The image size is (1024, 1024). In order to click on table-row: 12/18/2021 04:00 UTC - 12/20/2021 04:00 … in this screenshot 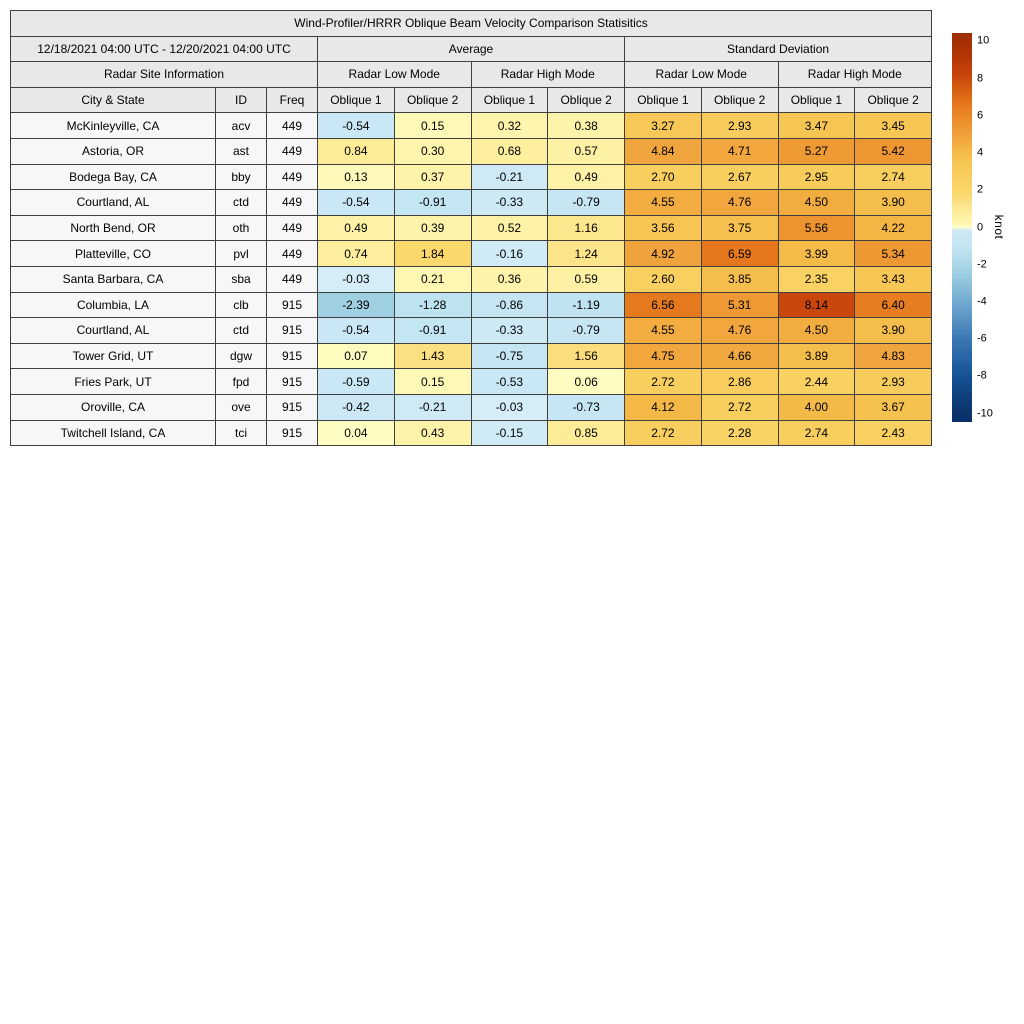, I will do `click(471, 49)`.